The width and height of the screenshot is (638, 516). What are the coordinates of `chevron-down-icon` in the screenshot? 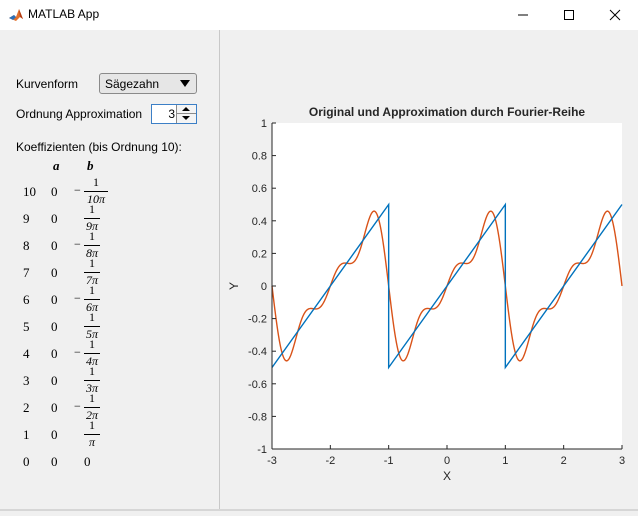 It's located at (185, 83).